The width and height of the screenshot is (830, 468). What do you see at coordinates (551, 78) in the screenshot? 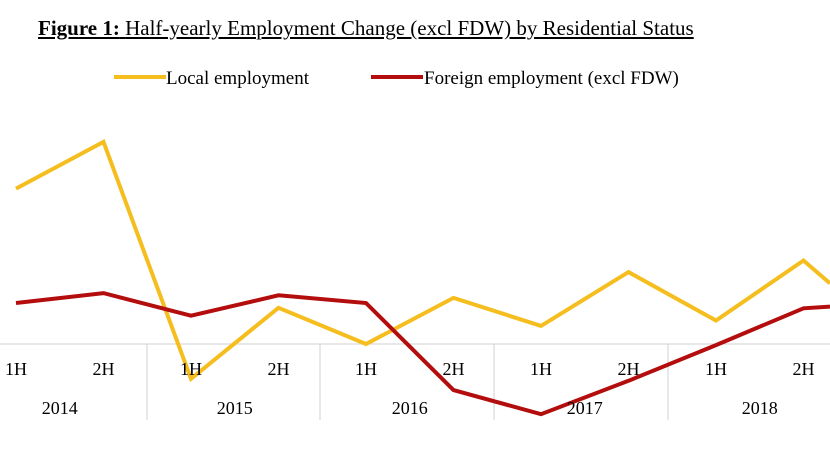
I see `legend-label-2: Foreign employment (excl FDW)` at bounding box center [551, 78].